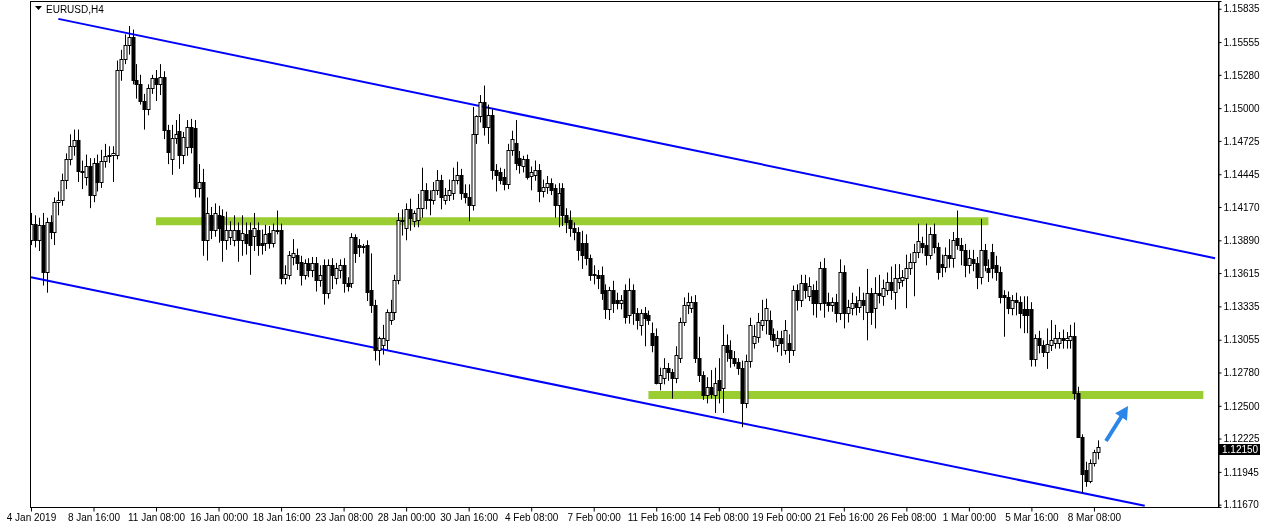 This screenshot has width=1263, height=527. Describe the element at coordinates (844, 517) in the screenshot. I see `x-tick-label: 21 Feb 16:00` at that location.